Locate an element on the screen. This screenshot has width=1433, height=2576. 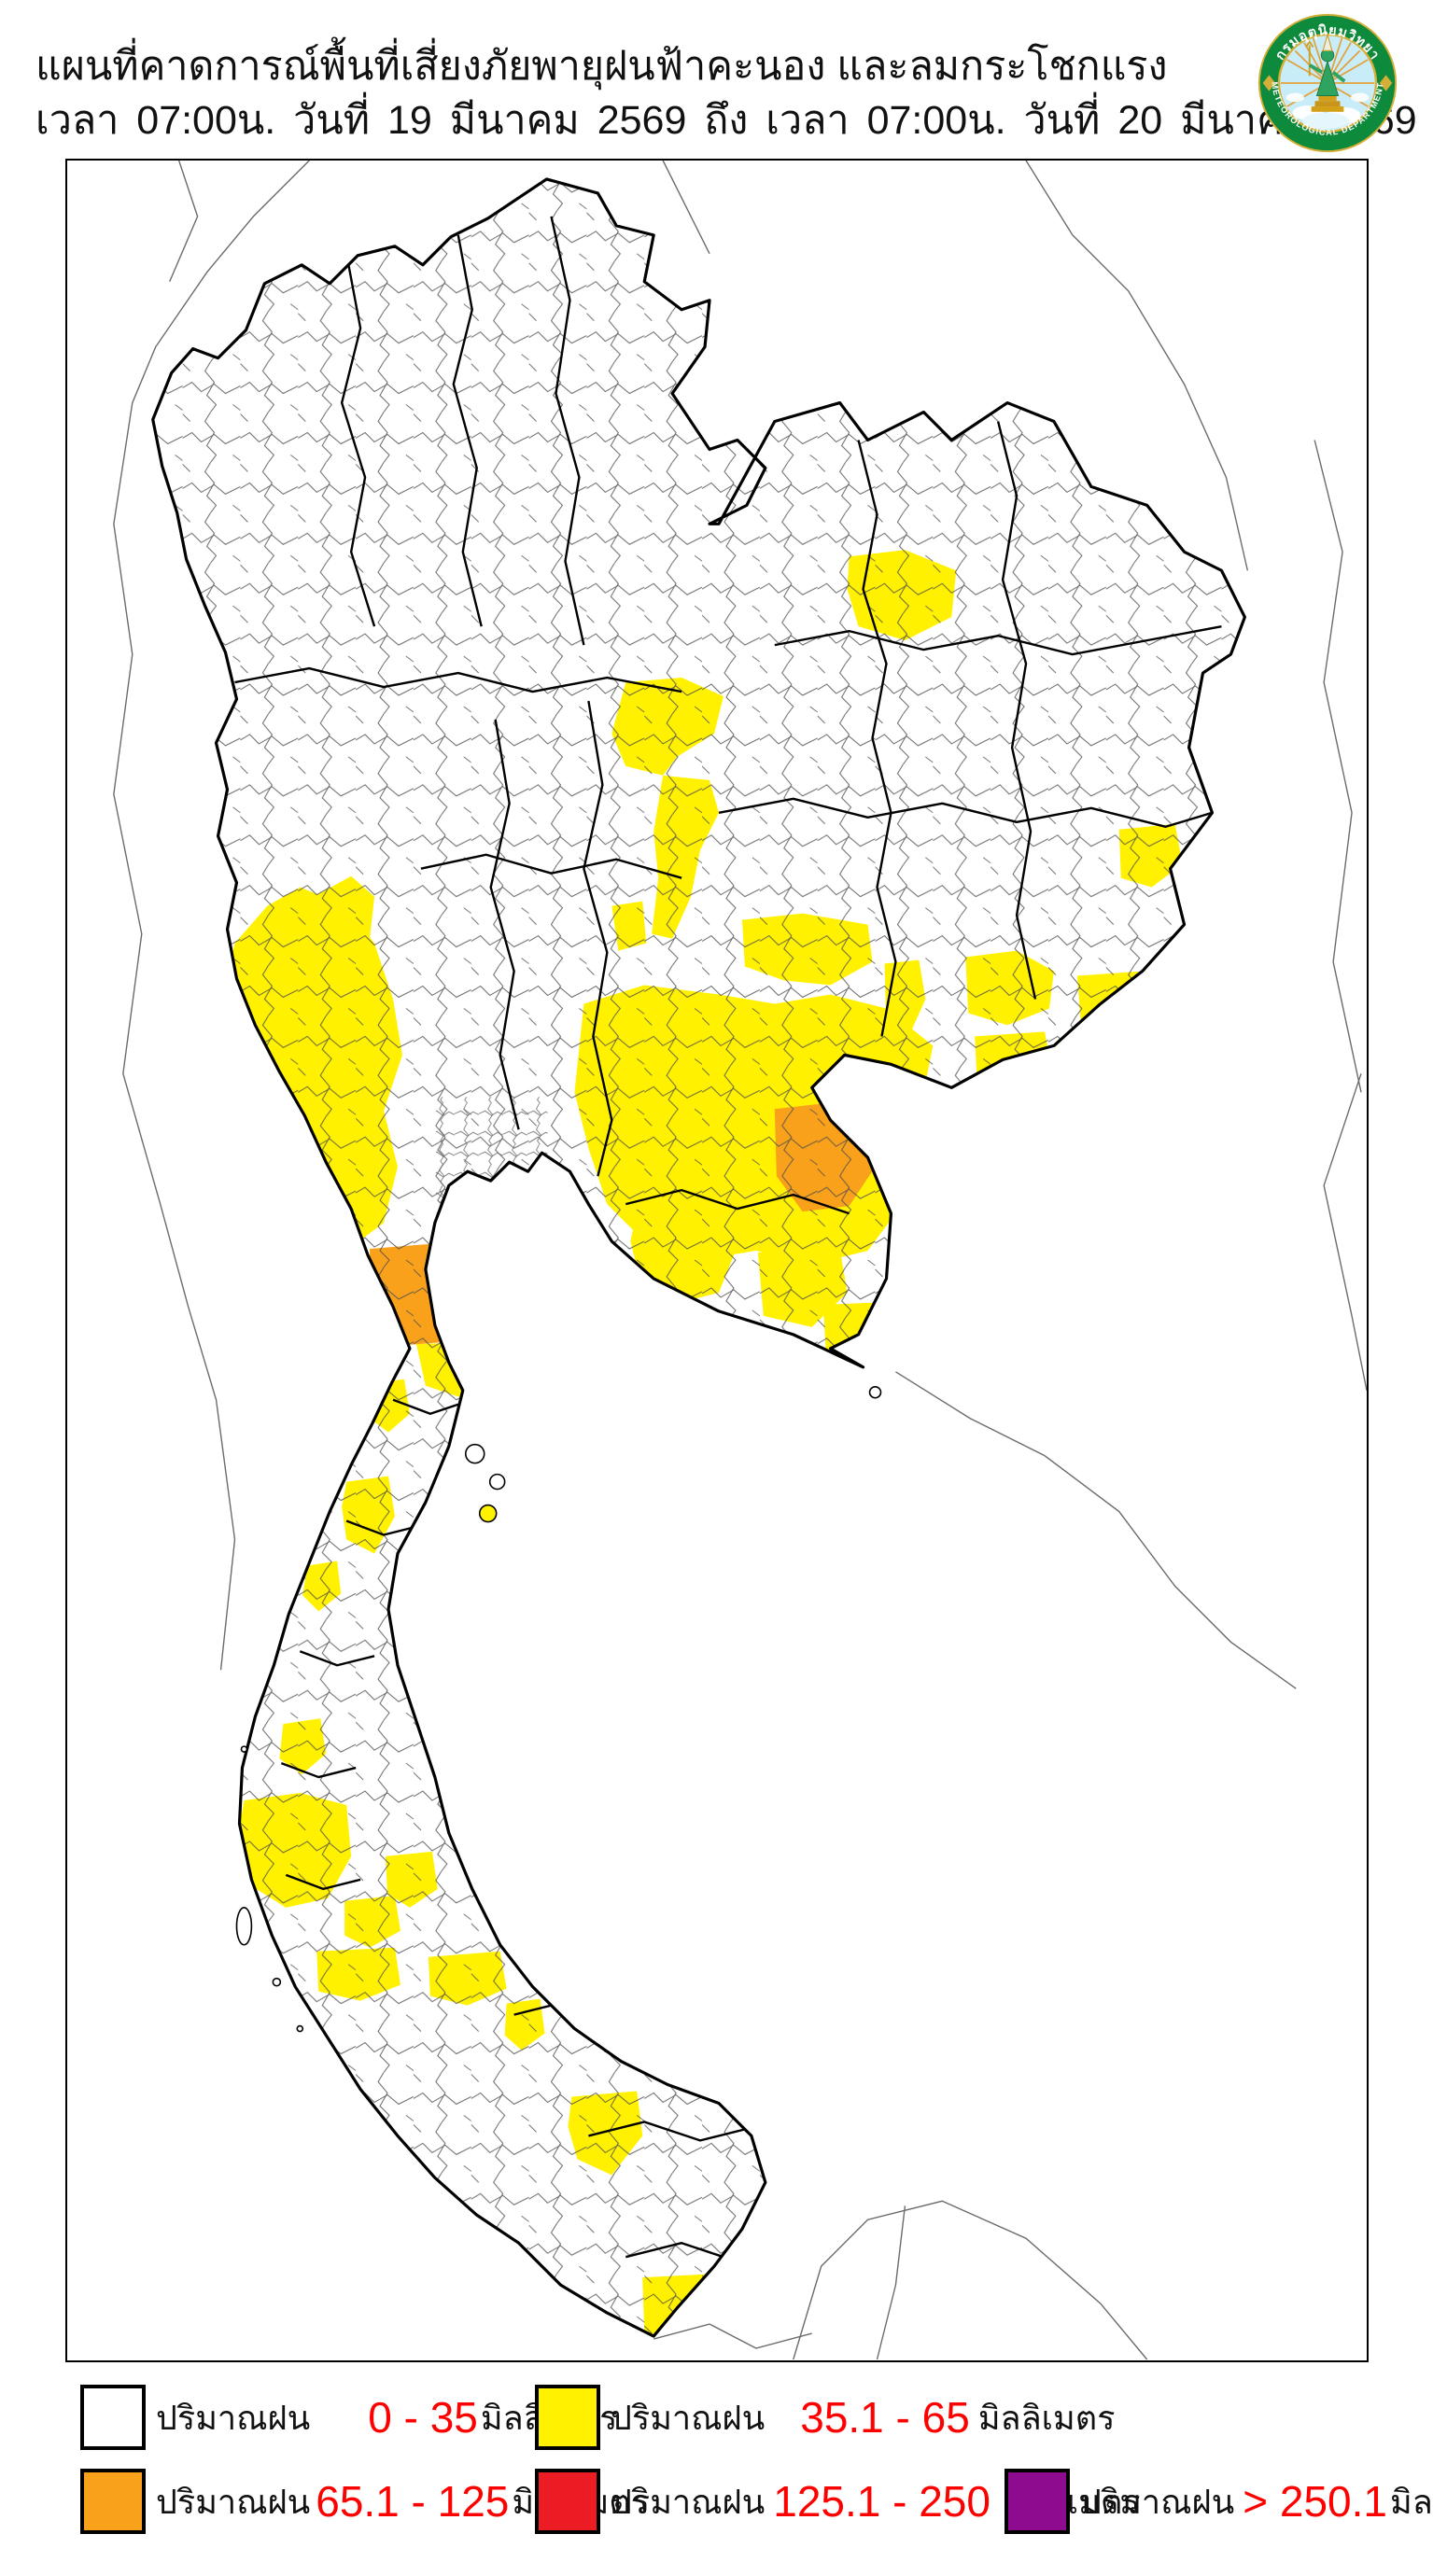
legend-item-65-125: ปริมาณฝน 65.1 - 125 มิลลิเมตร is located at coordinates (364, 2501).